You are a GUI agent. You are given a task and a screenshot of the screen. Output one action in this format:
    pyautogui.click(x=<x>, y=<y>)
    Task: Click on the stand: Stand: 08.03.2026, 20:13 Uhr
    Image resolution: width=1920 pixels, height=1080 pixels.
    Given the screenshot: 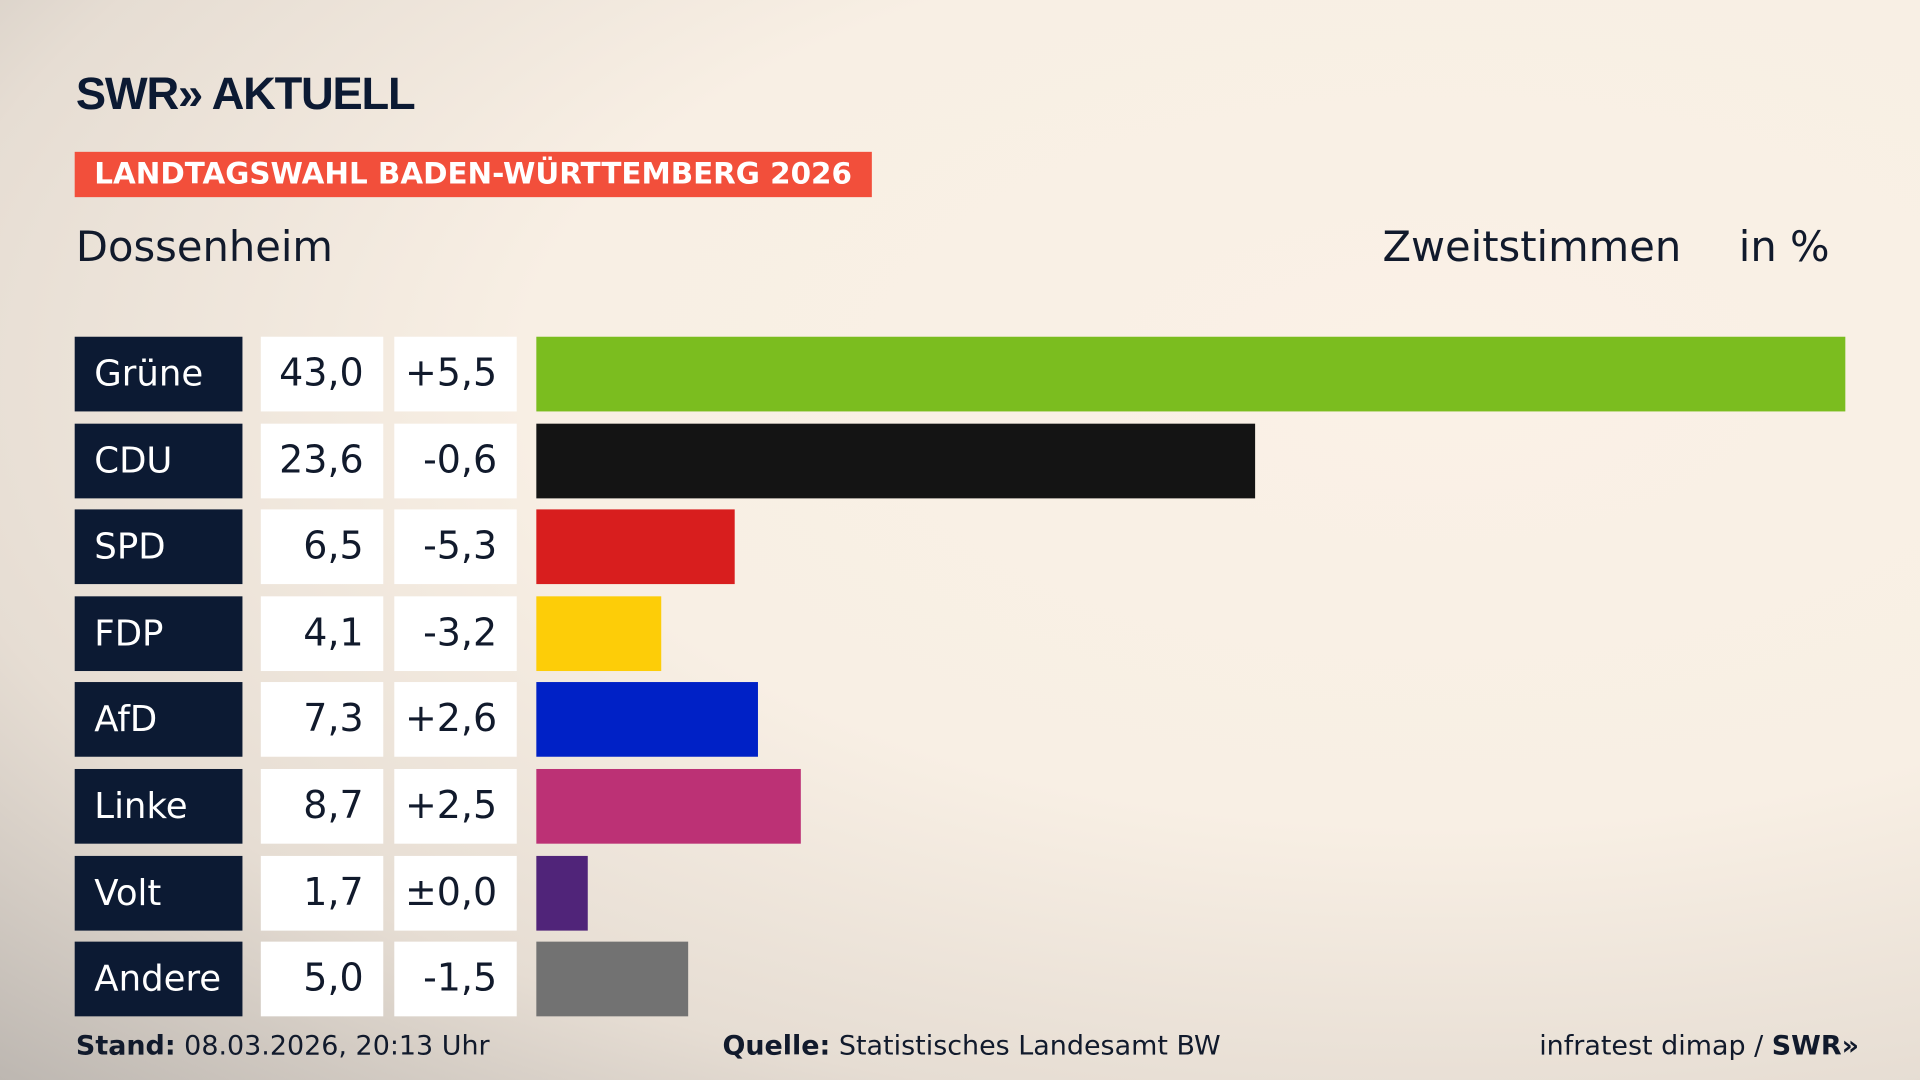 What is the action you would take?
    pyautogui.click(x=283, y=1046)
    